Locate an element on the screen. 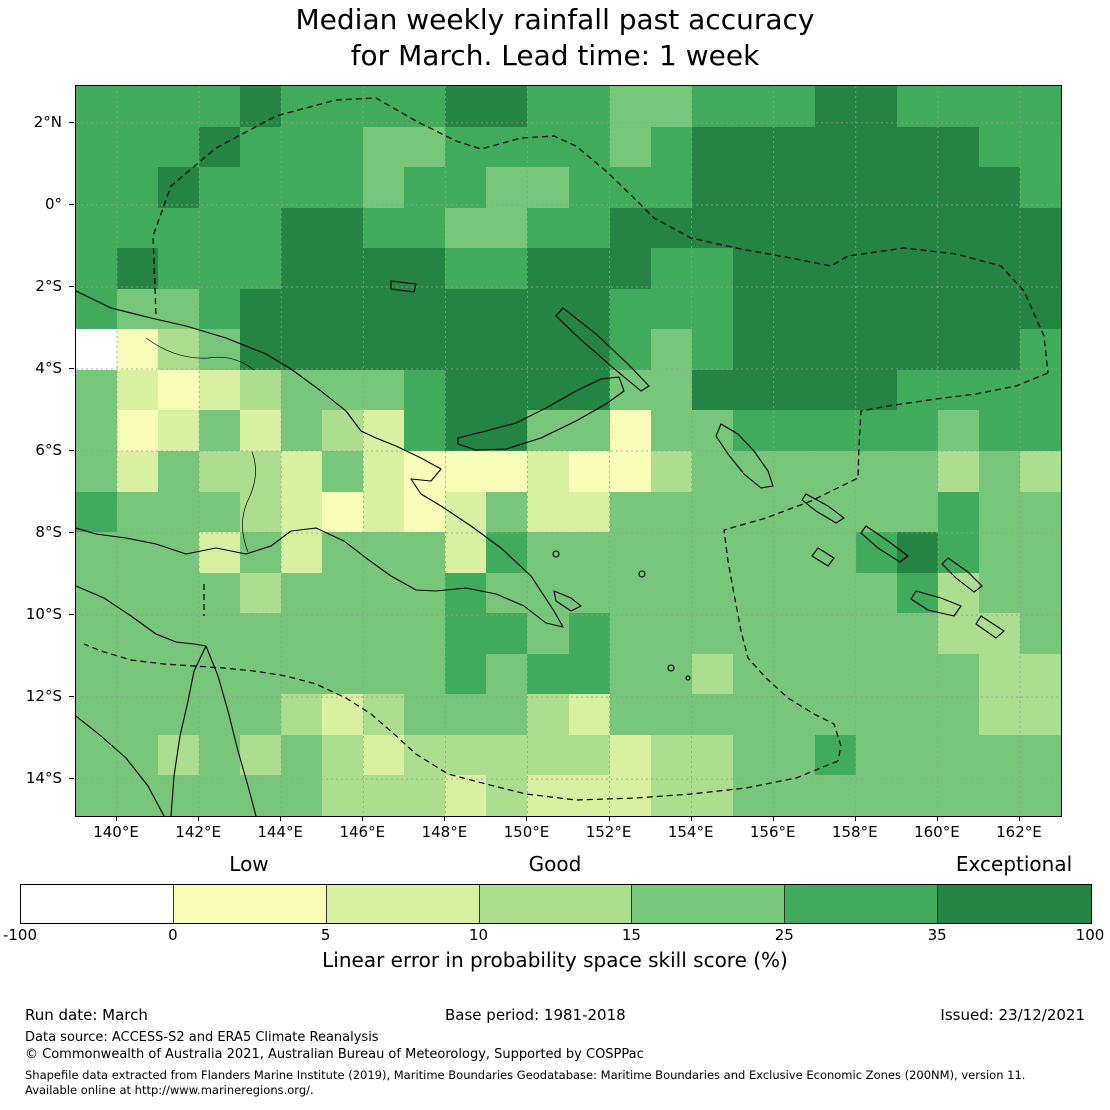 Image resolution: width=1110 pixels, height=1110 pixels. y-axis-tickmark is located at coordinates (71, 533).